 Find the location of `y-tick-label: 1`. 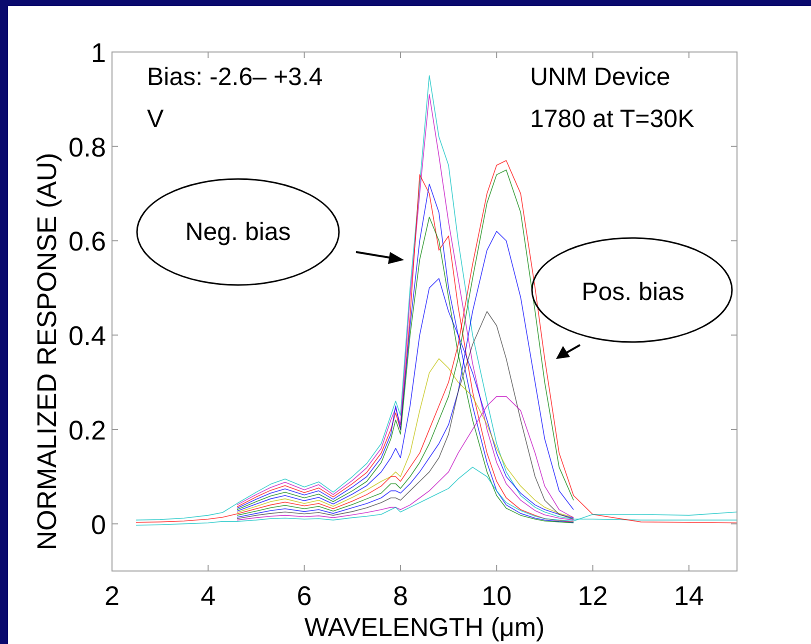

y-tick-label: 1 is located at coordinates (98, 53).